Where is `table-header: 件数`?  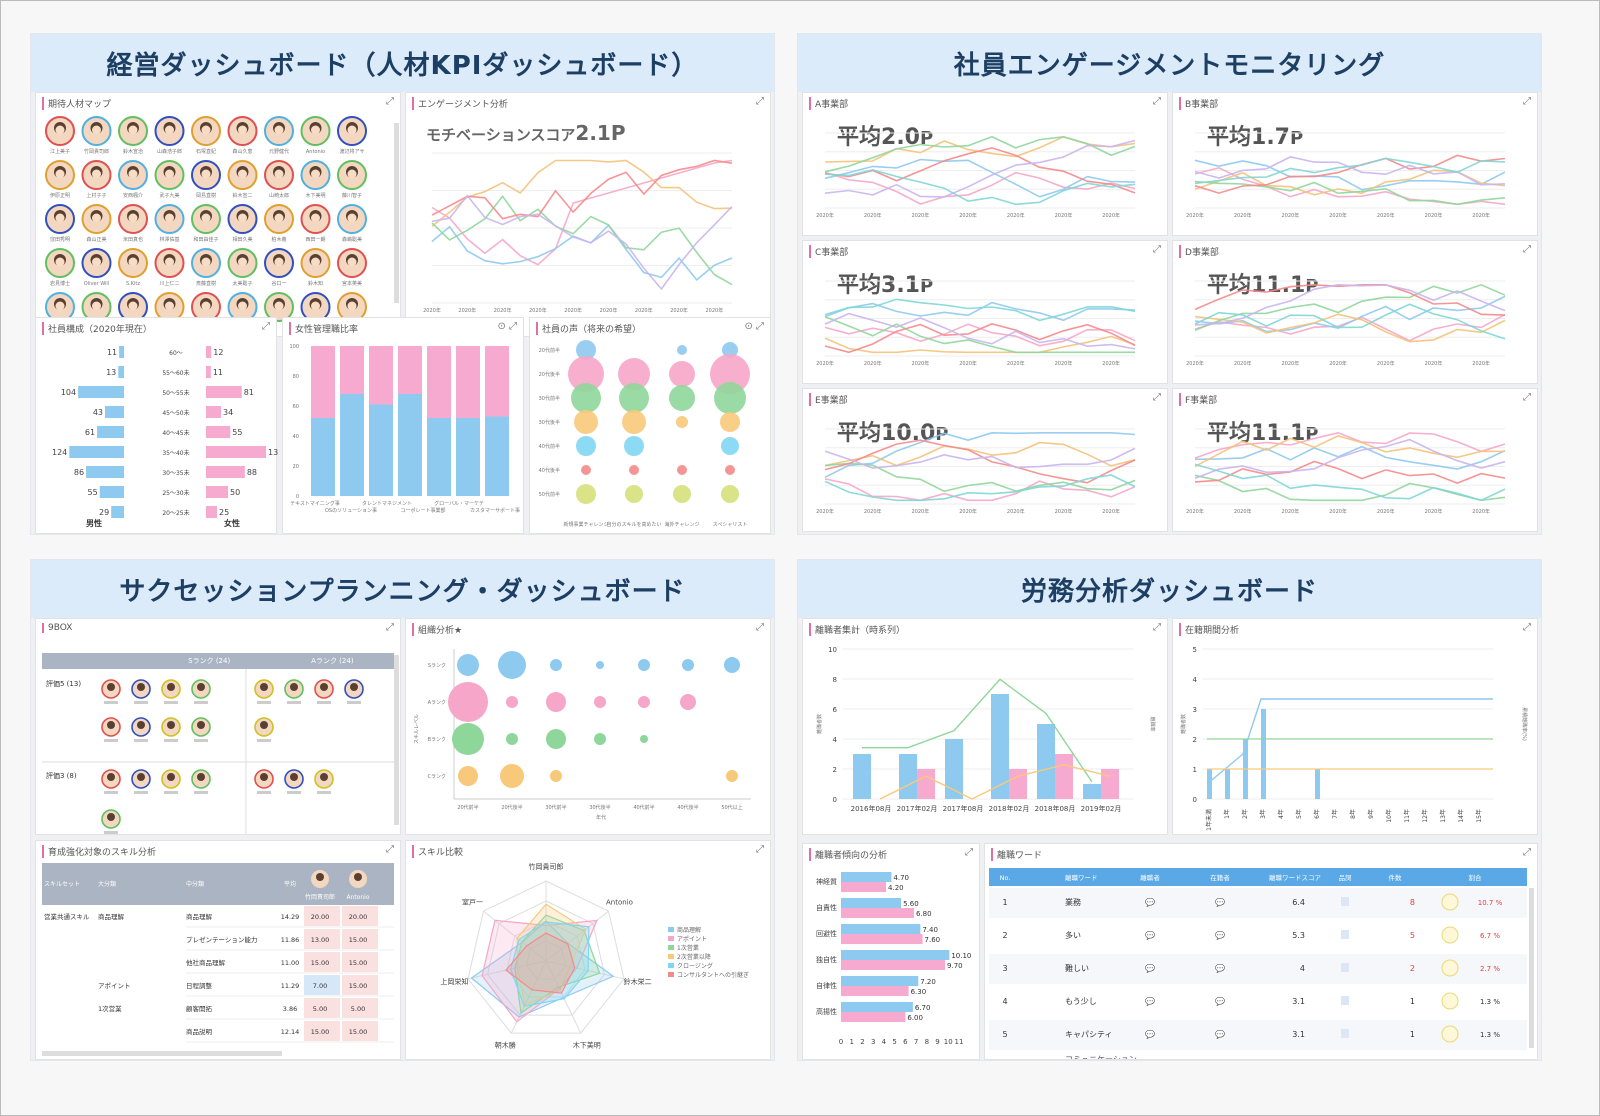 table-header: 件数 is located at coordinates (1396, 877).